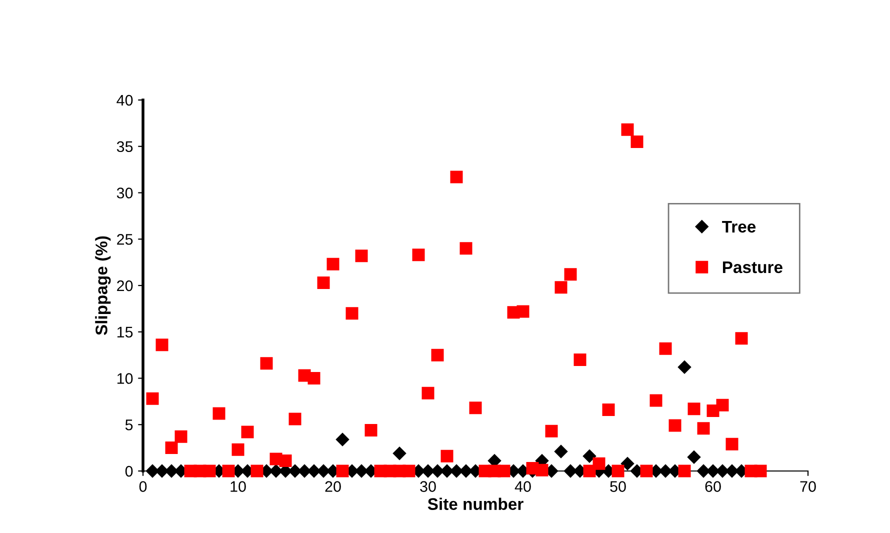  Describe the element at coordinates (129, 471) in the screenshot. I see `y-tick-label: 0` at that location.